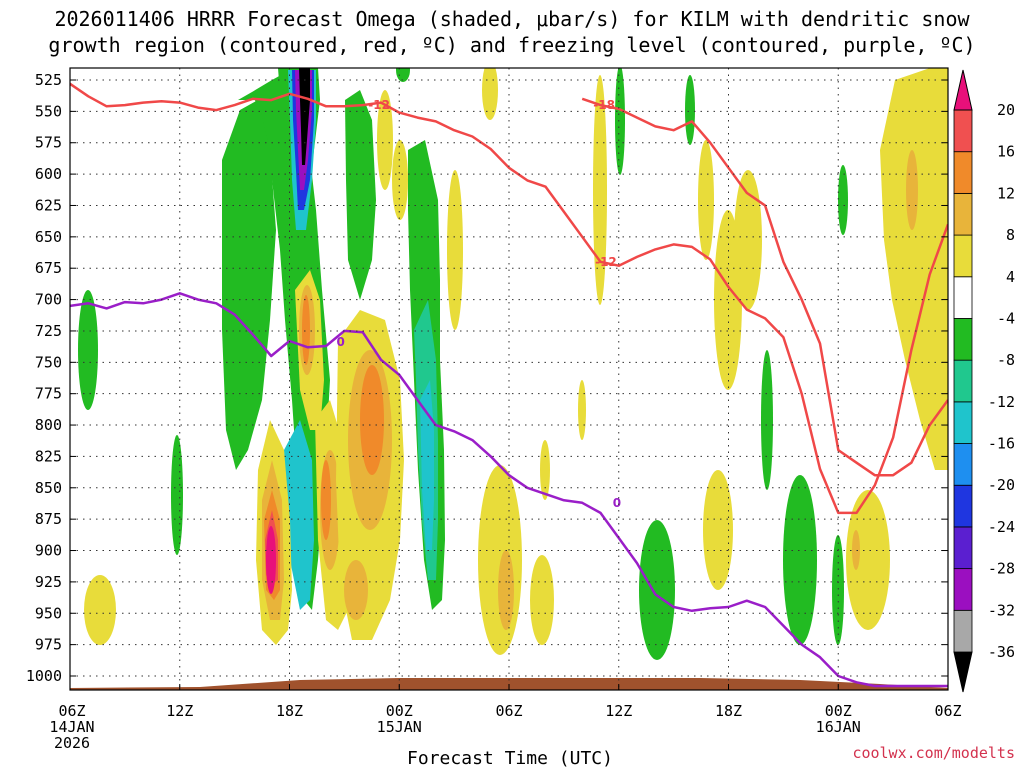  Describe the element at coordinates (1001, 569) in the screenshot. I see `colorbar-label-2: -28` at that location.